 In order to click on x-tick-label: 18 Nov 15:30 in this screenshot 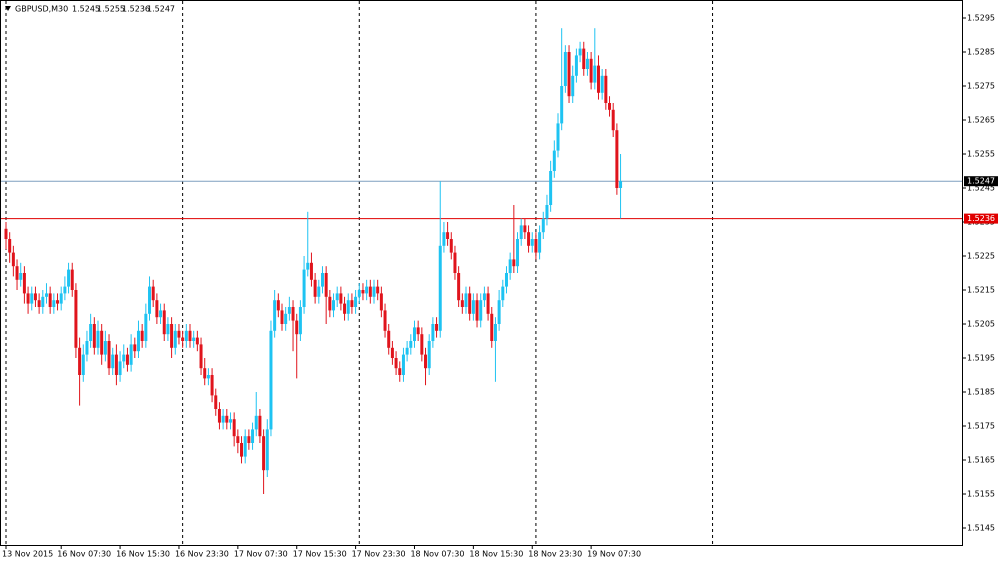, I will do `click(496, 554)`.